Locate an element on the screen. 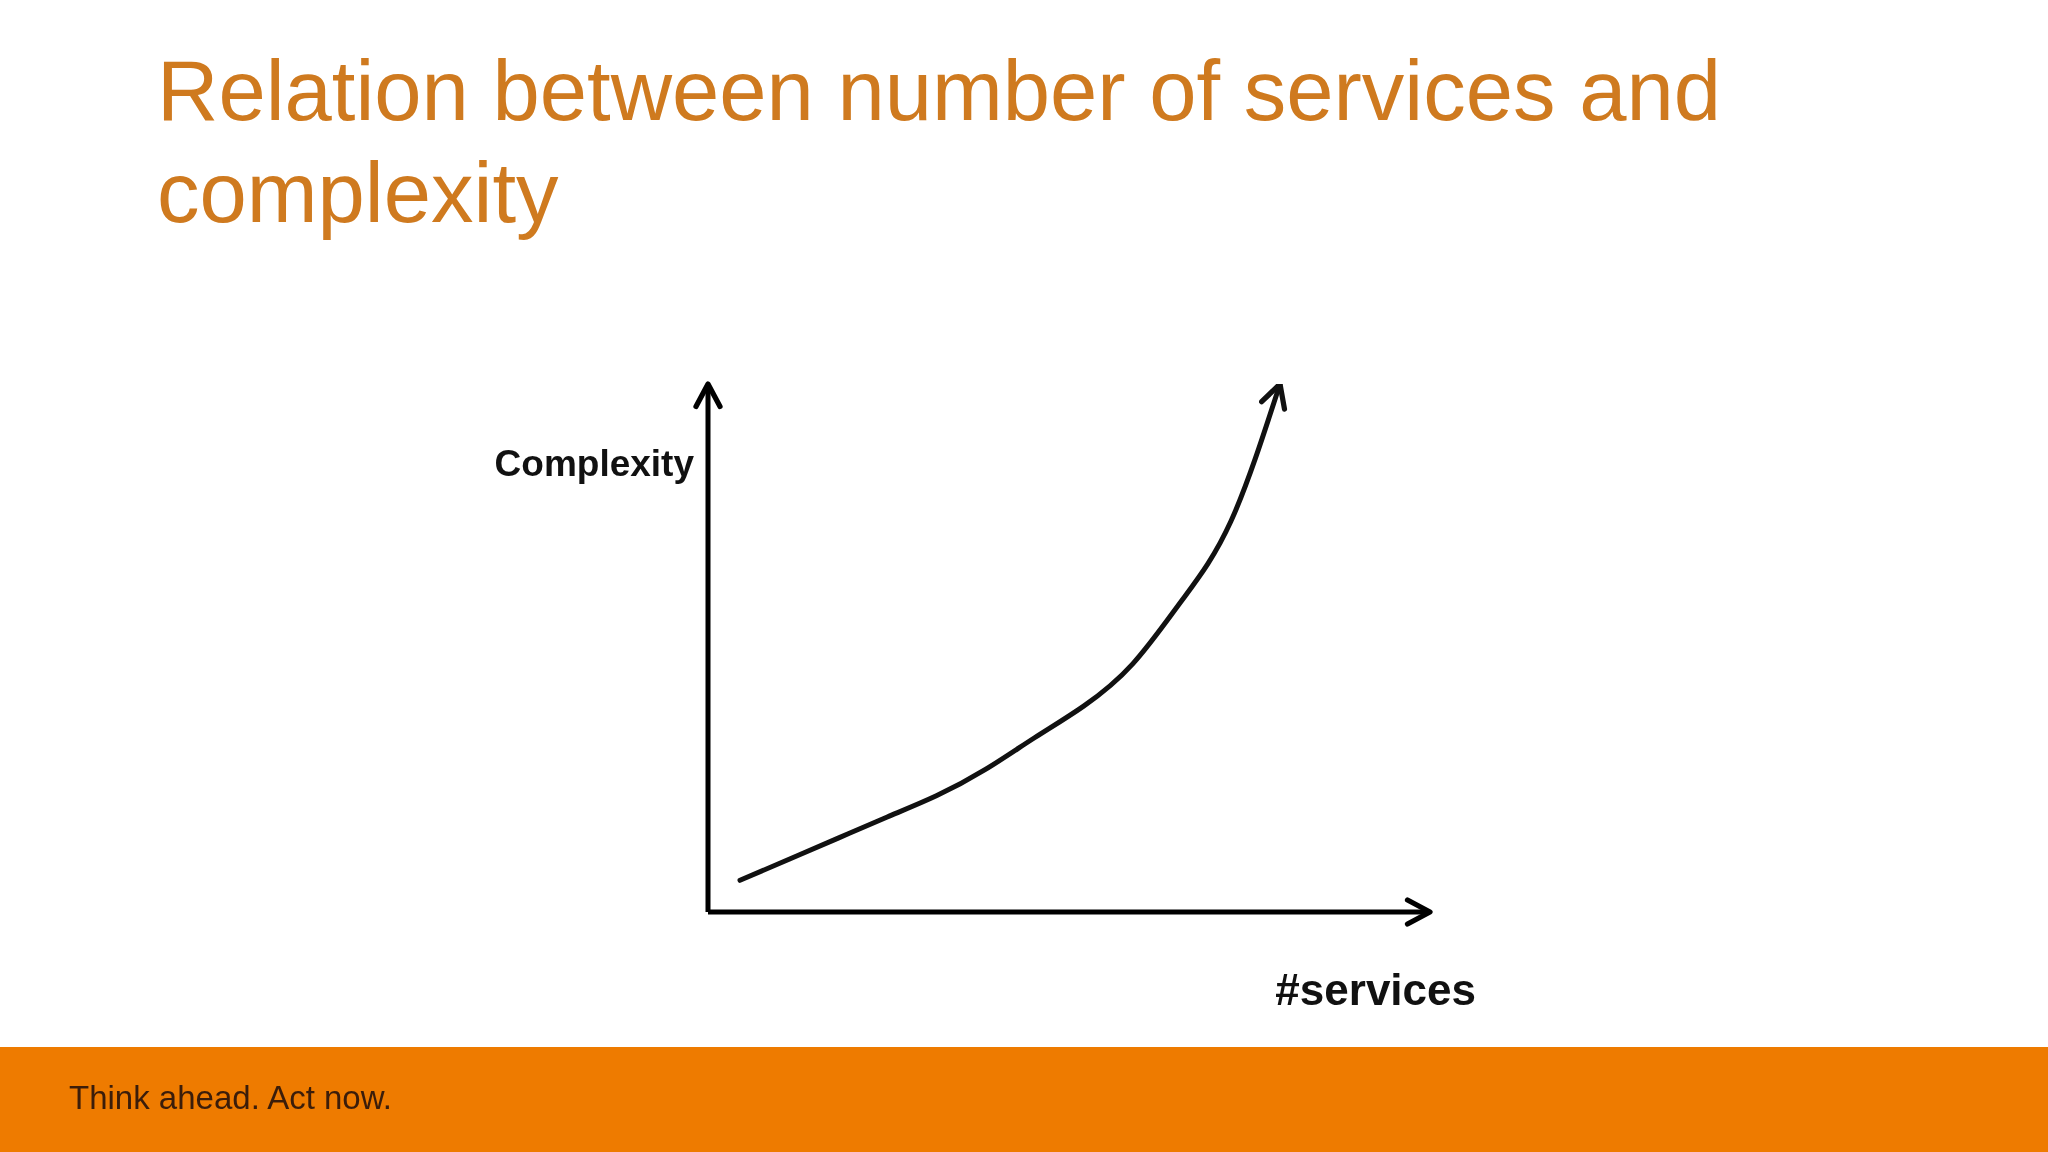  chart-title: Relation between number of services and complexity is located at coordinates (939, 142).